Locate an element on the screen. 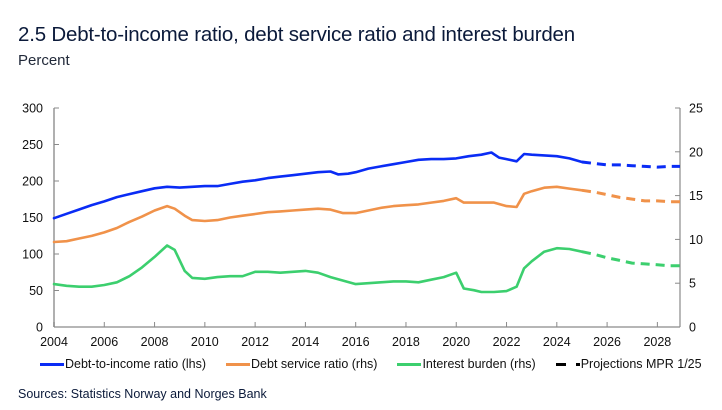 The width and height of the screenshot is (722, 410). legend-swatch-debt-service is located at coordinates (238, 364).